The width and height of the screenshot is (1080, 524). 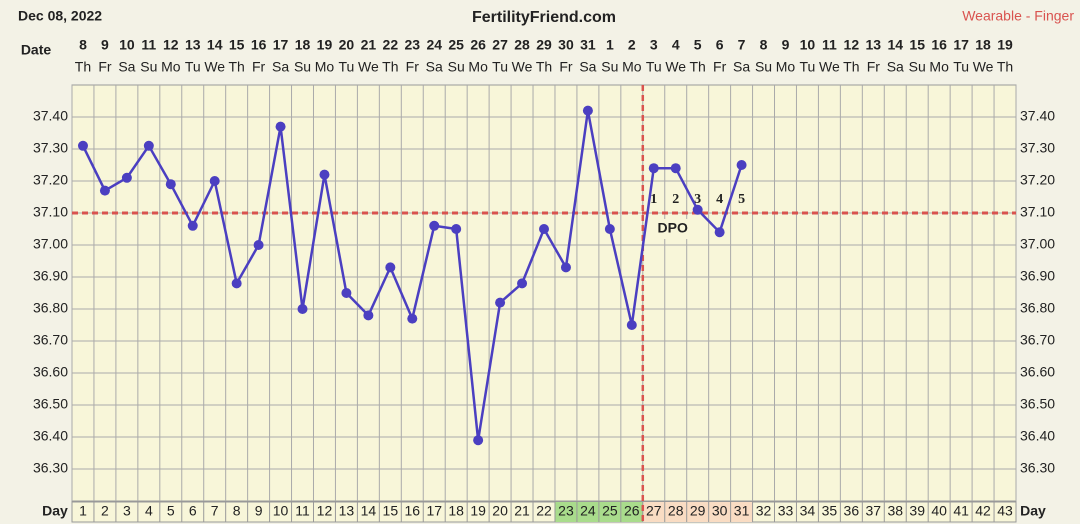 I want to click on y-tick-label: 37.00, so click(x=50, y=244).